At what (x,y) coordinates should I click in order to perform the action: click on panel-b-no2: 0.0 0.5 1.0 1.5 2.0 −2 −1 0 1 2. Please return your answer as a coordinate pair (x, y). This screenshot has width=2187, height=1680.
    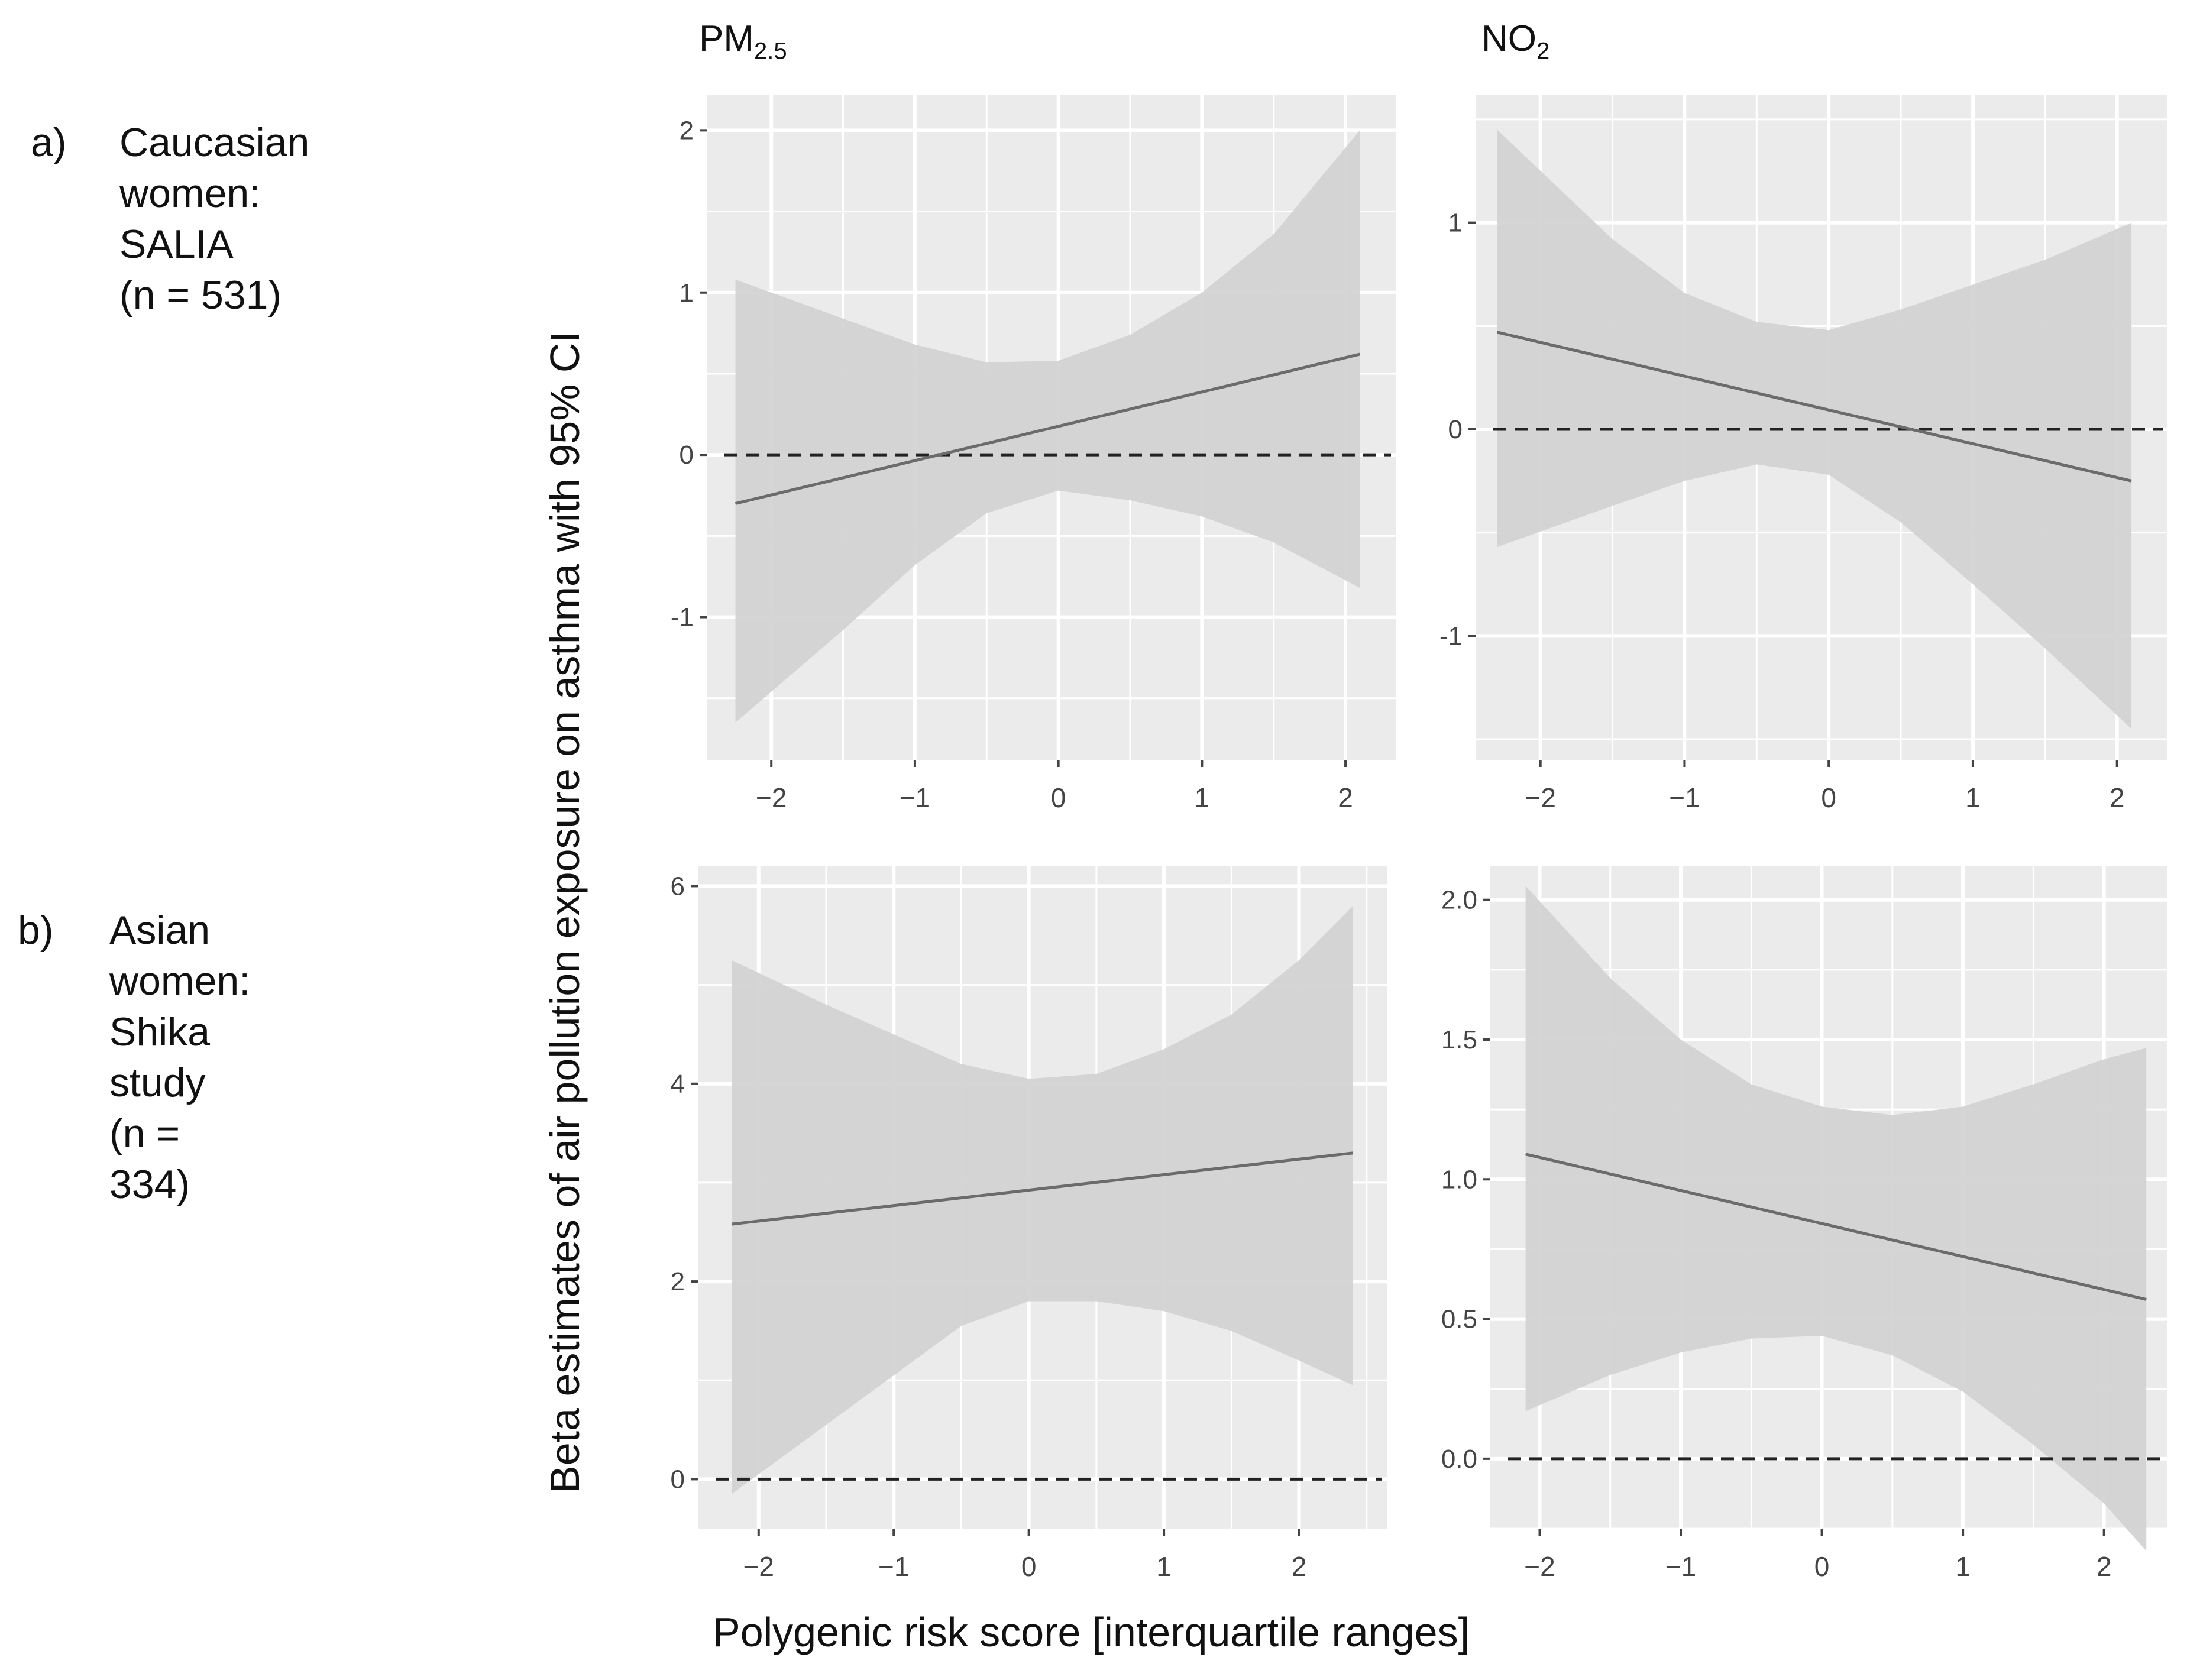
    Looking at the image, I should click on (1804, 1224).